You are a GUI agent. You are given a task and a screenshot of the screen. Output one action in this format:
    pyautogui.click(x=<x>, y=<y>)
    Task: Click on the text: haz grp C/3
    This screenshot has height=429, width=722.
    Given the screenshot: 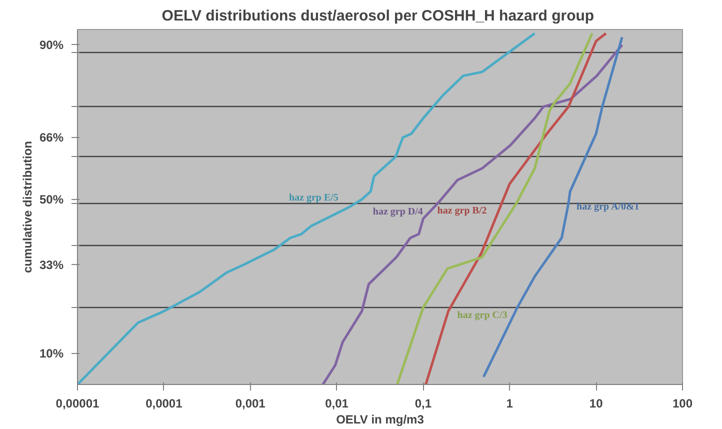 What is the action you would take?
    pyautogui.click(x=482, y=316)
    